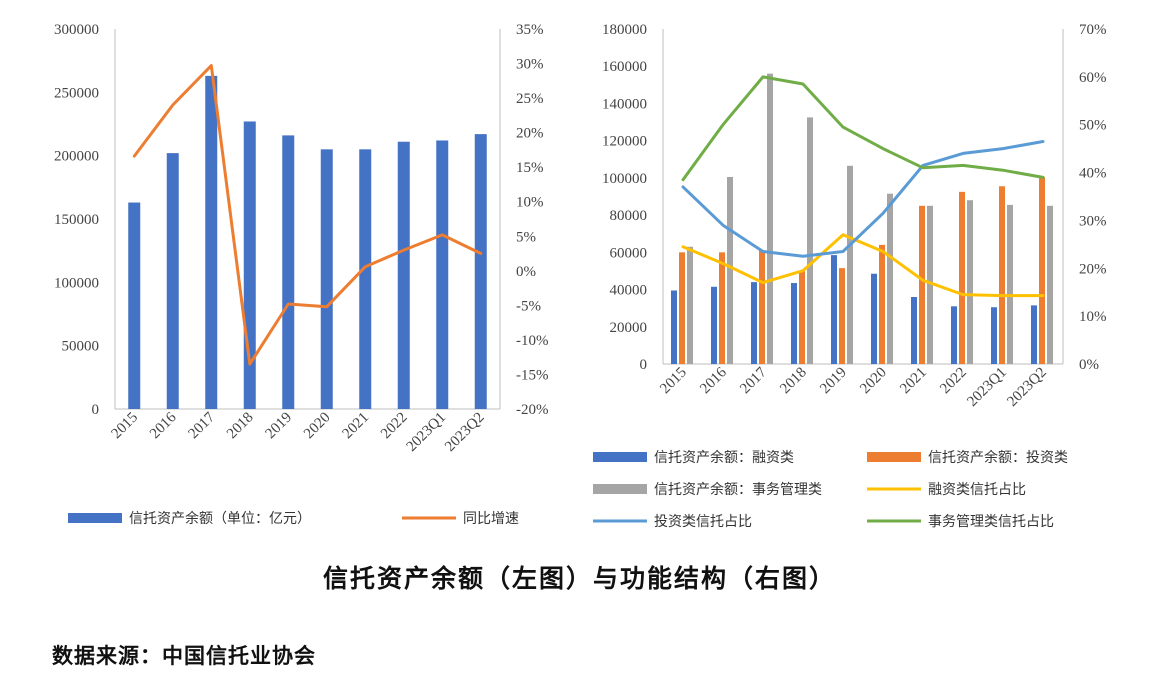 The image size is (1159, 680). Describe the element at coordinates (730, 270) in the screenshot. I see `bar-2-2016` at that location.